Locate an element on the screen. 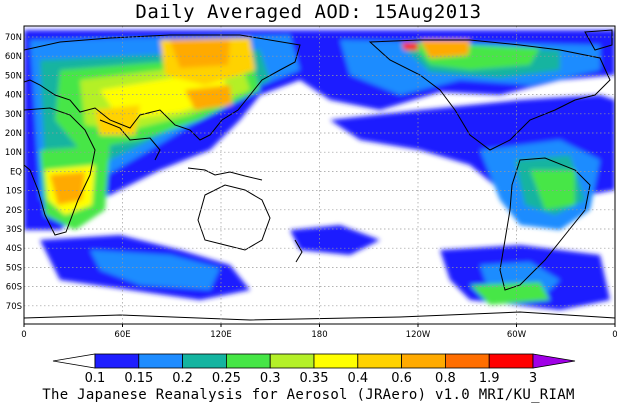 This screenshot has height=408, width=617. latitude-label: 40N is located at coordinates (13, 96).